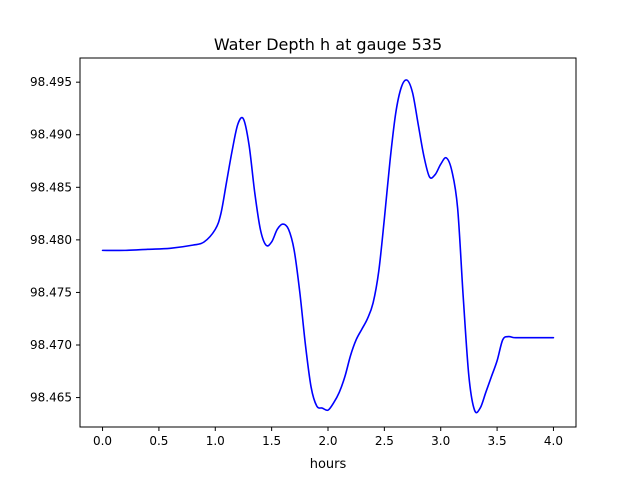 The height and width of the screenshot is (484, 640). Describe the element at coordinates (51, 82) in the screenshot. I see `y-tick-label: 98.495` at that location.